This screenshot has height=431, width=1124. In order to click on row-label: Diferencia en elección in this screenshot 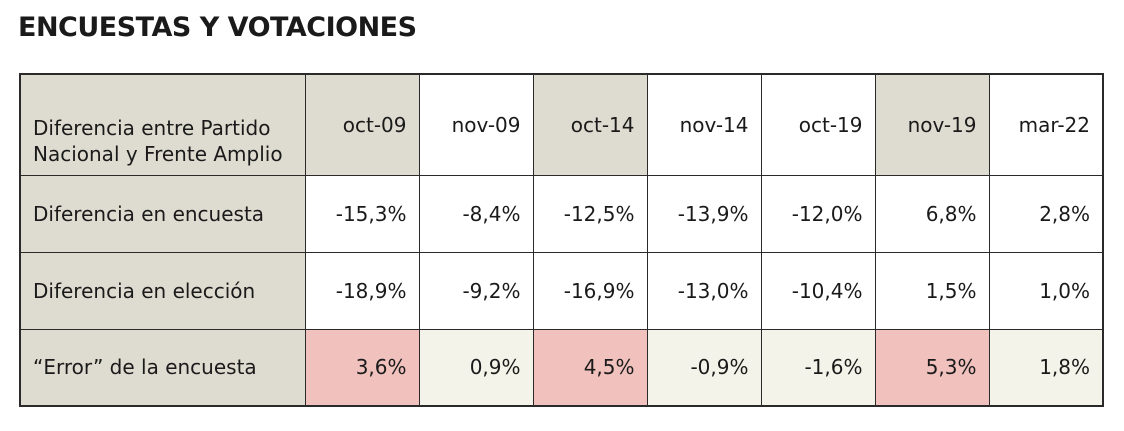, I will do `click(162, 290)`.